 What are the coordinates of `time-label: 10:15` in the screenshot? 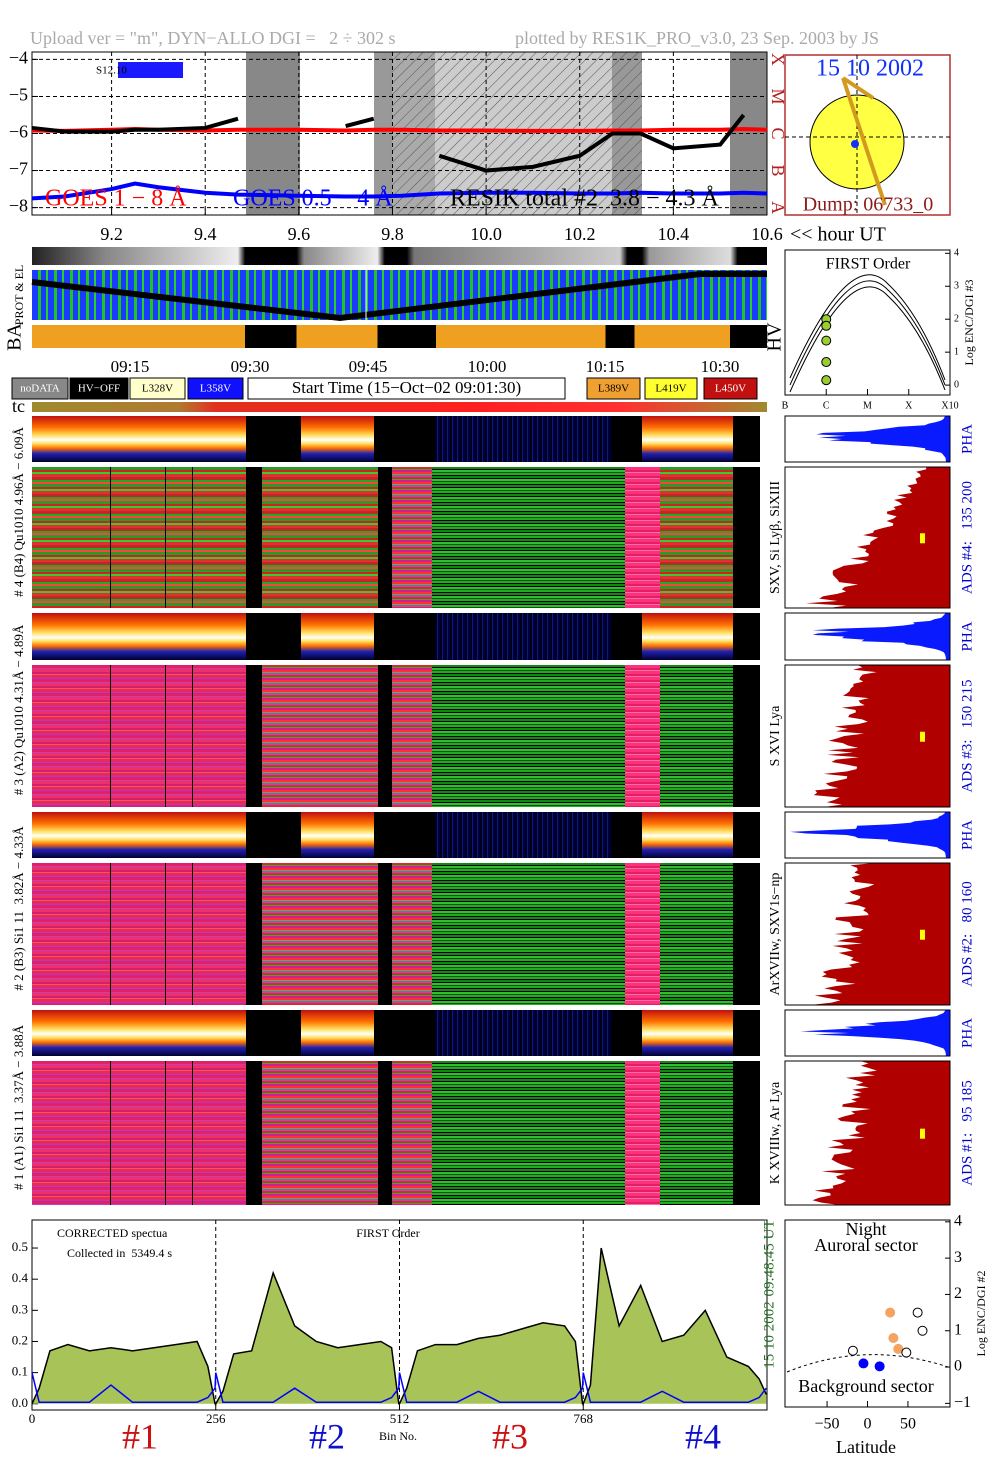 It's located at (605, 366).